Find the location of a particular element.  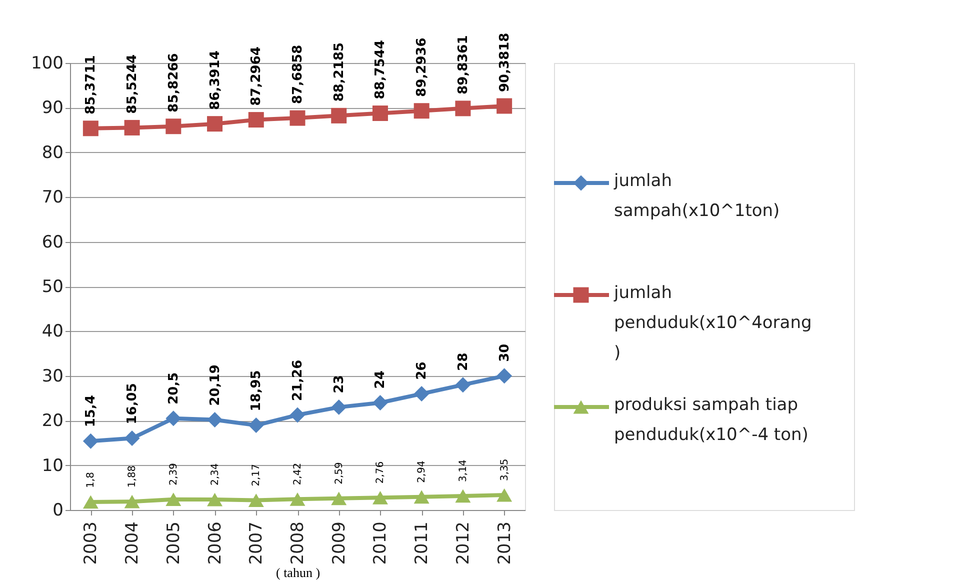

y-tick-label: 50 is located at coordinates (53, 287).